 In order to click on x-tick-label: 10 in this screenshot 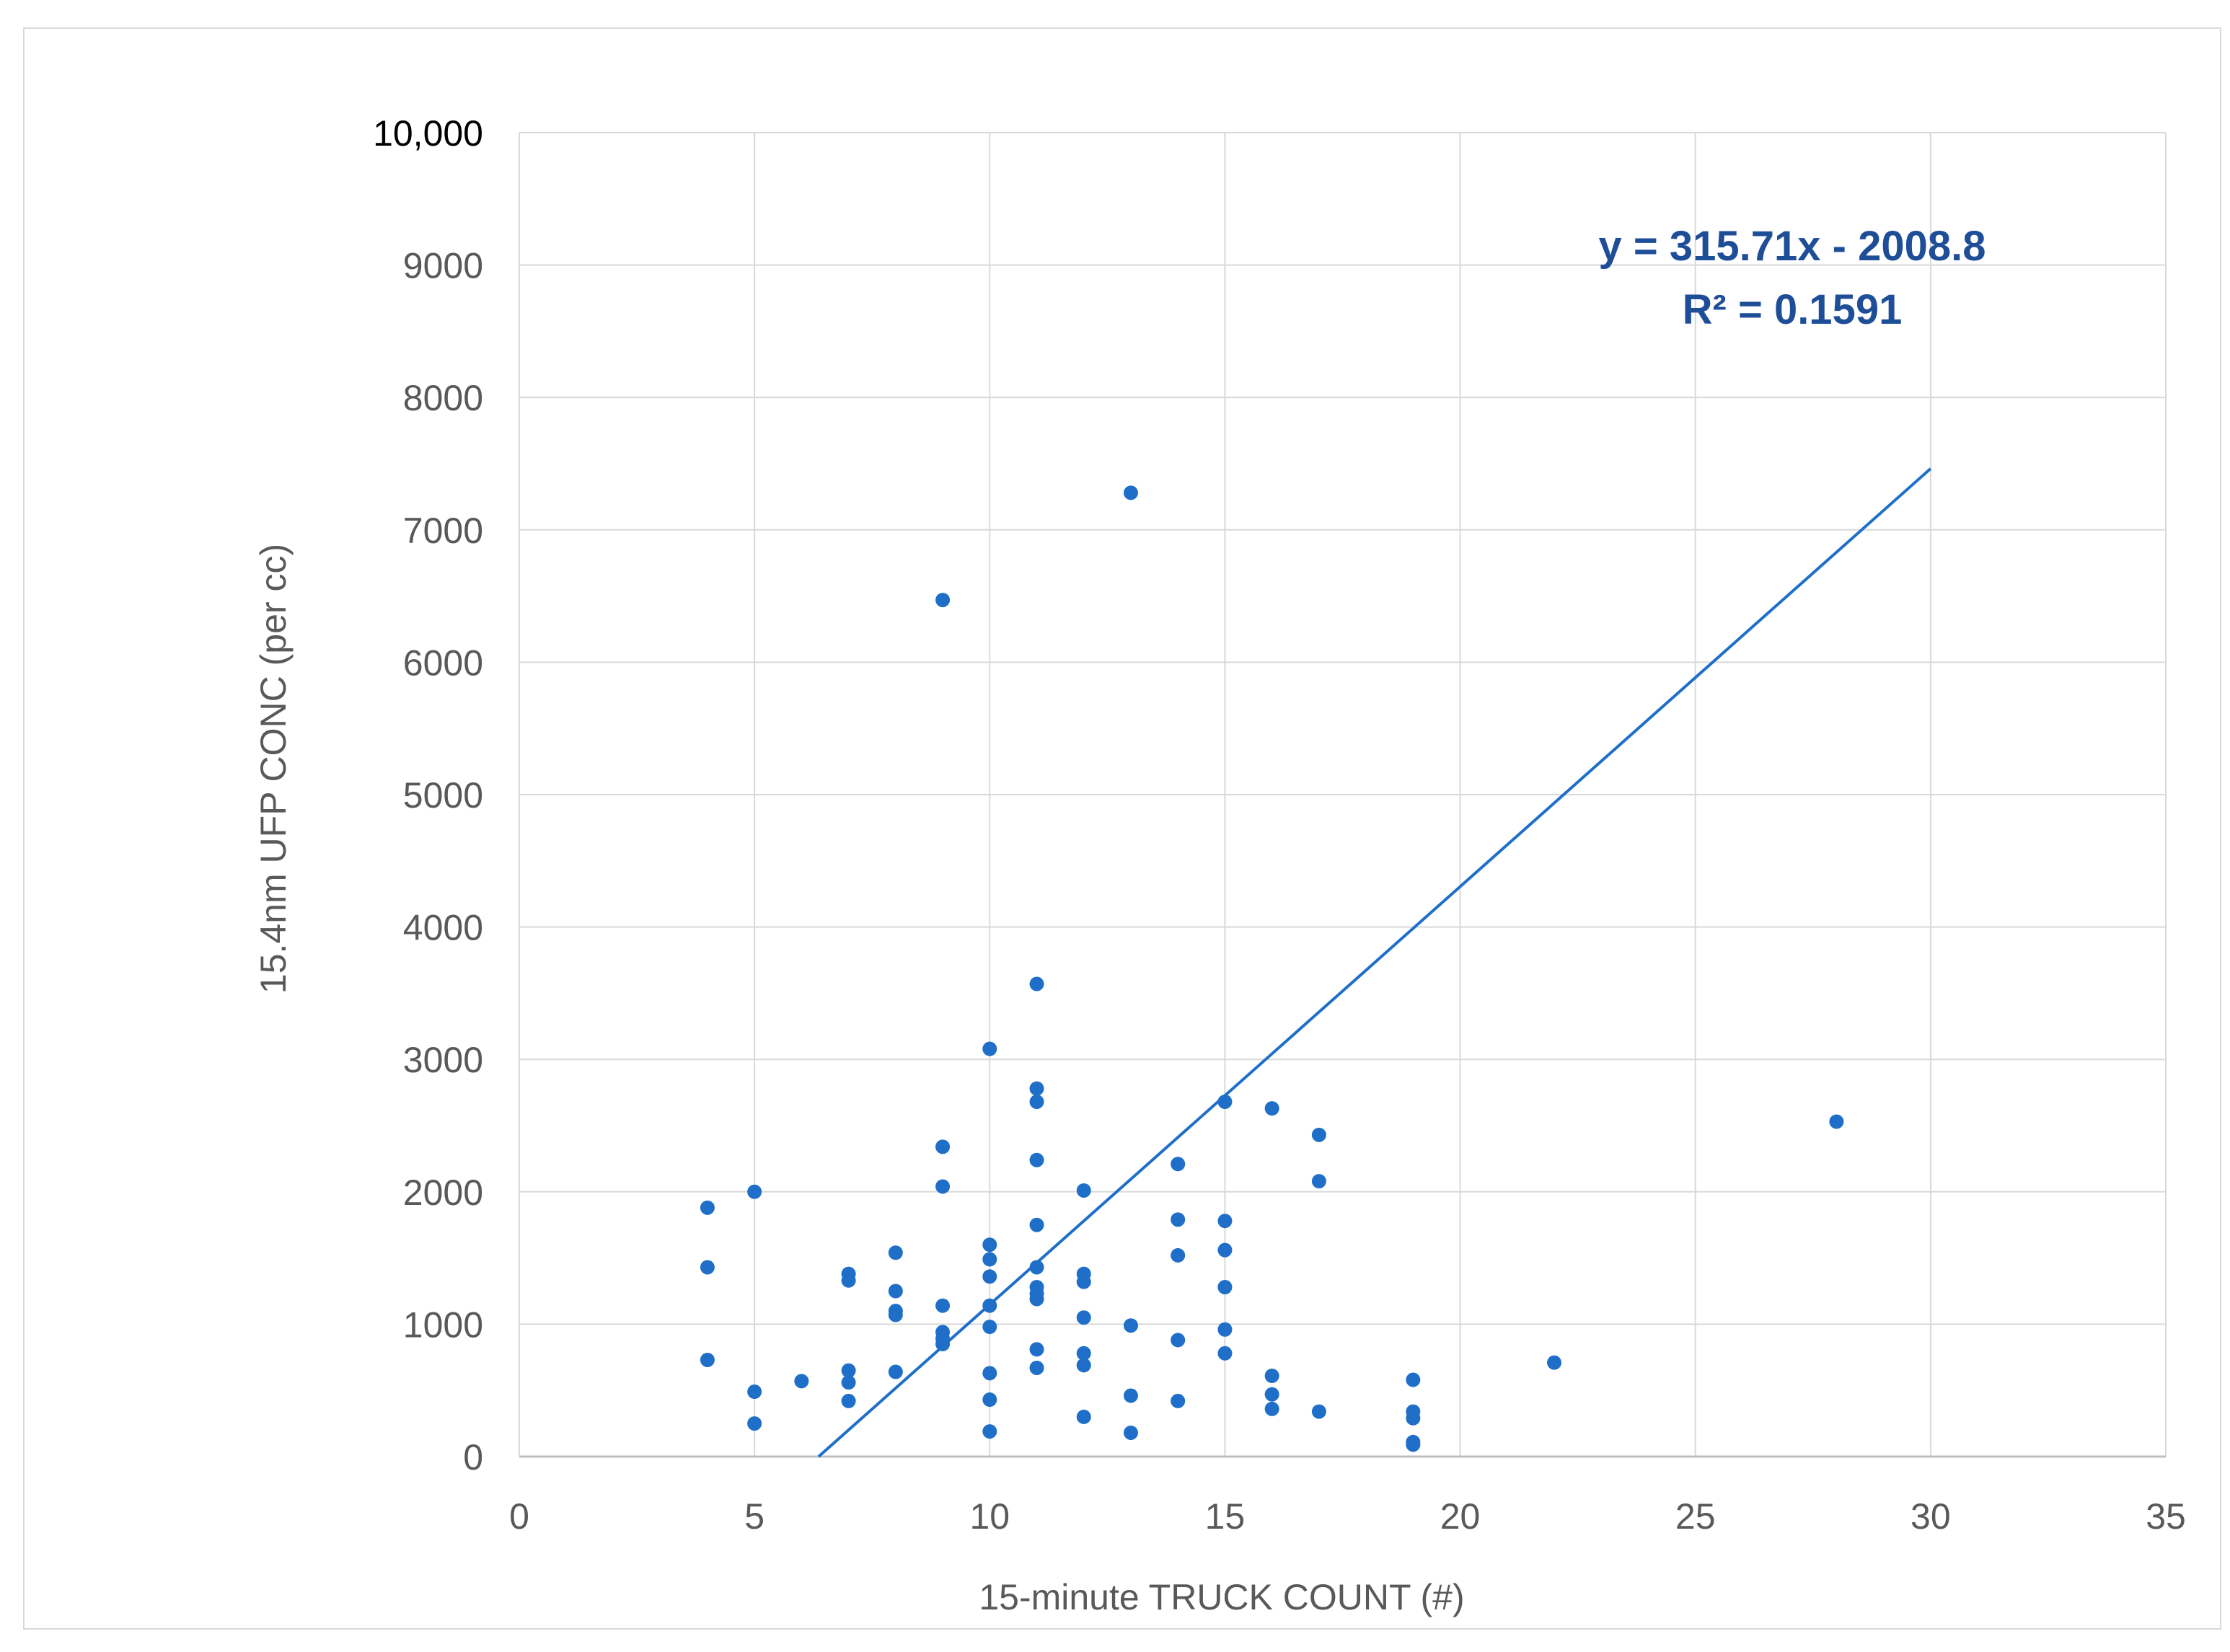, I will do `click(990, 1516)`.